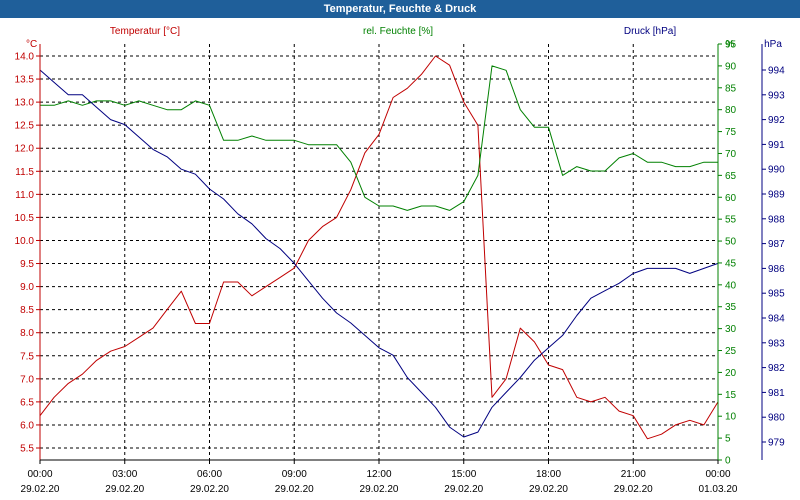 This screenshot has height=500, width=800. I want to click on time-tick-label: 21:00, so click(633, 474).